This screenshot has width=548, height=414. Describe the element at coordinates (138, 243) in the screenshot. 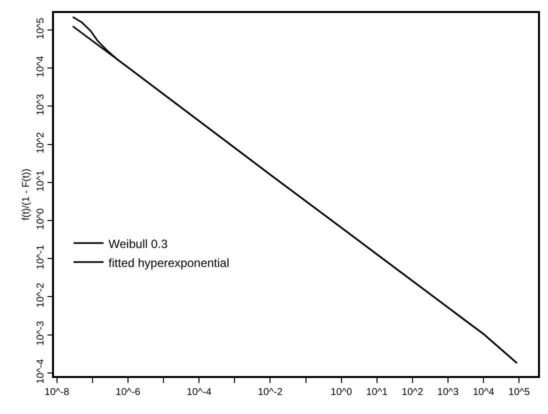

I see `legend-label: Weibull 0.3` at that location.